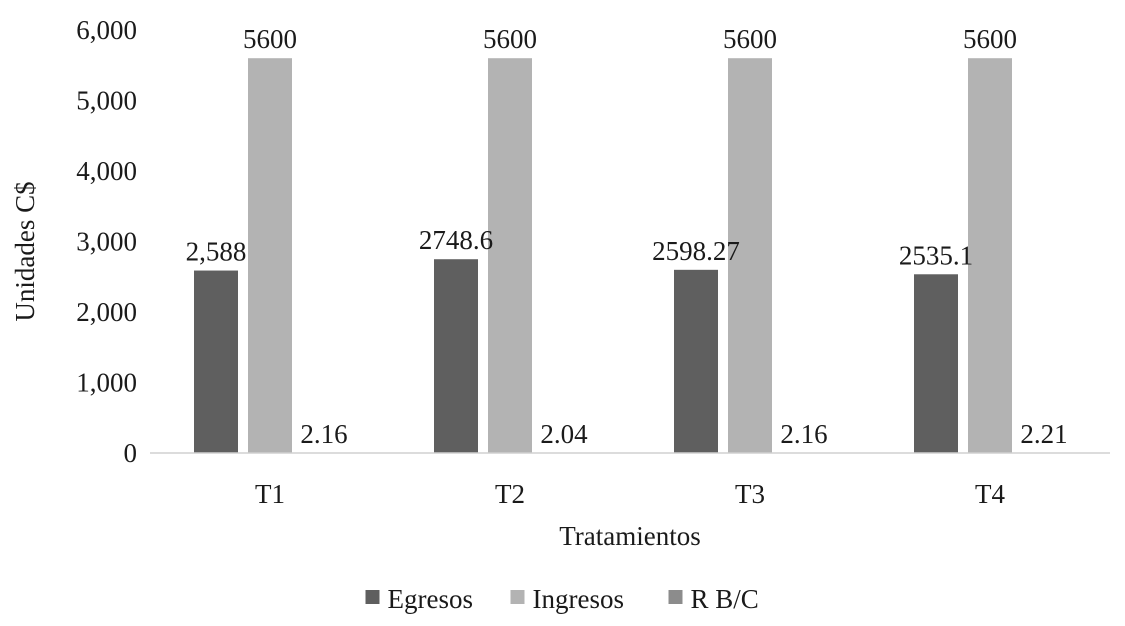 The width and height of the screenshot is (1125, 626). What do you see at coordinates (216, 252) in the screenshot?
I see `data-label: 2,588` at bounding box center [216, 252].